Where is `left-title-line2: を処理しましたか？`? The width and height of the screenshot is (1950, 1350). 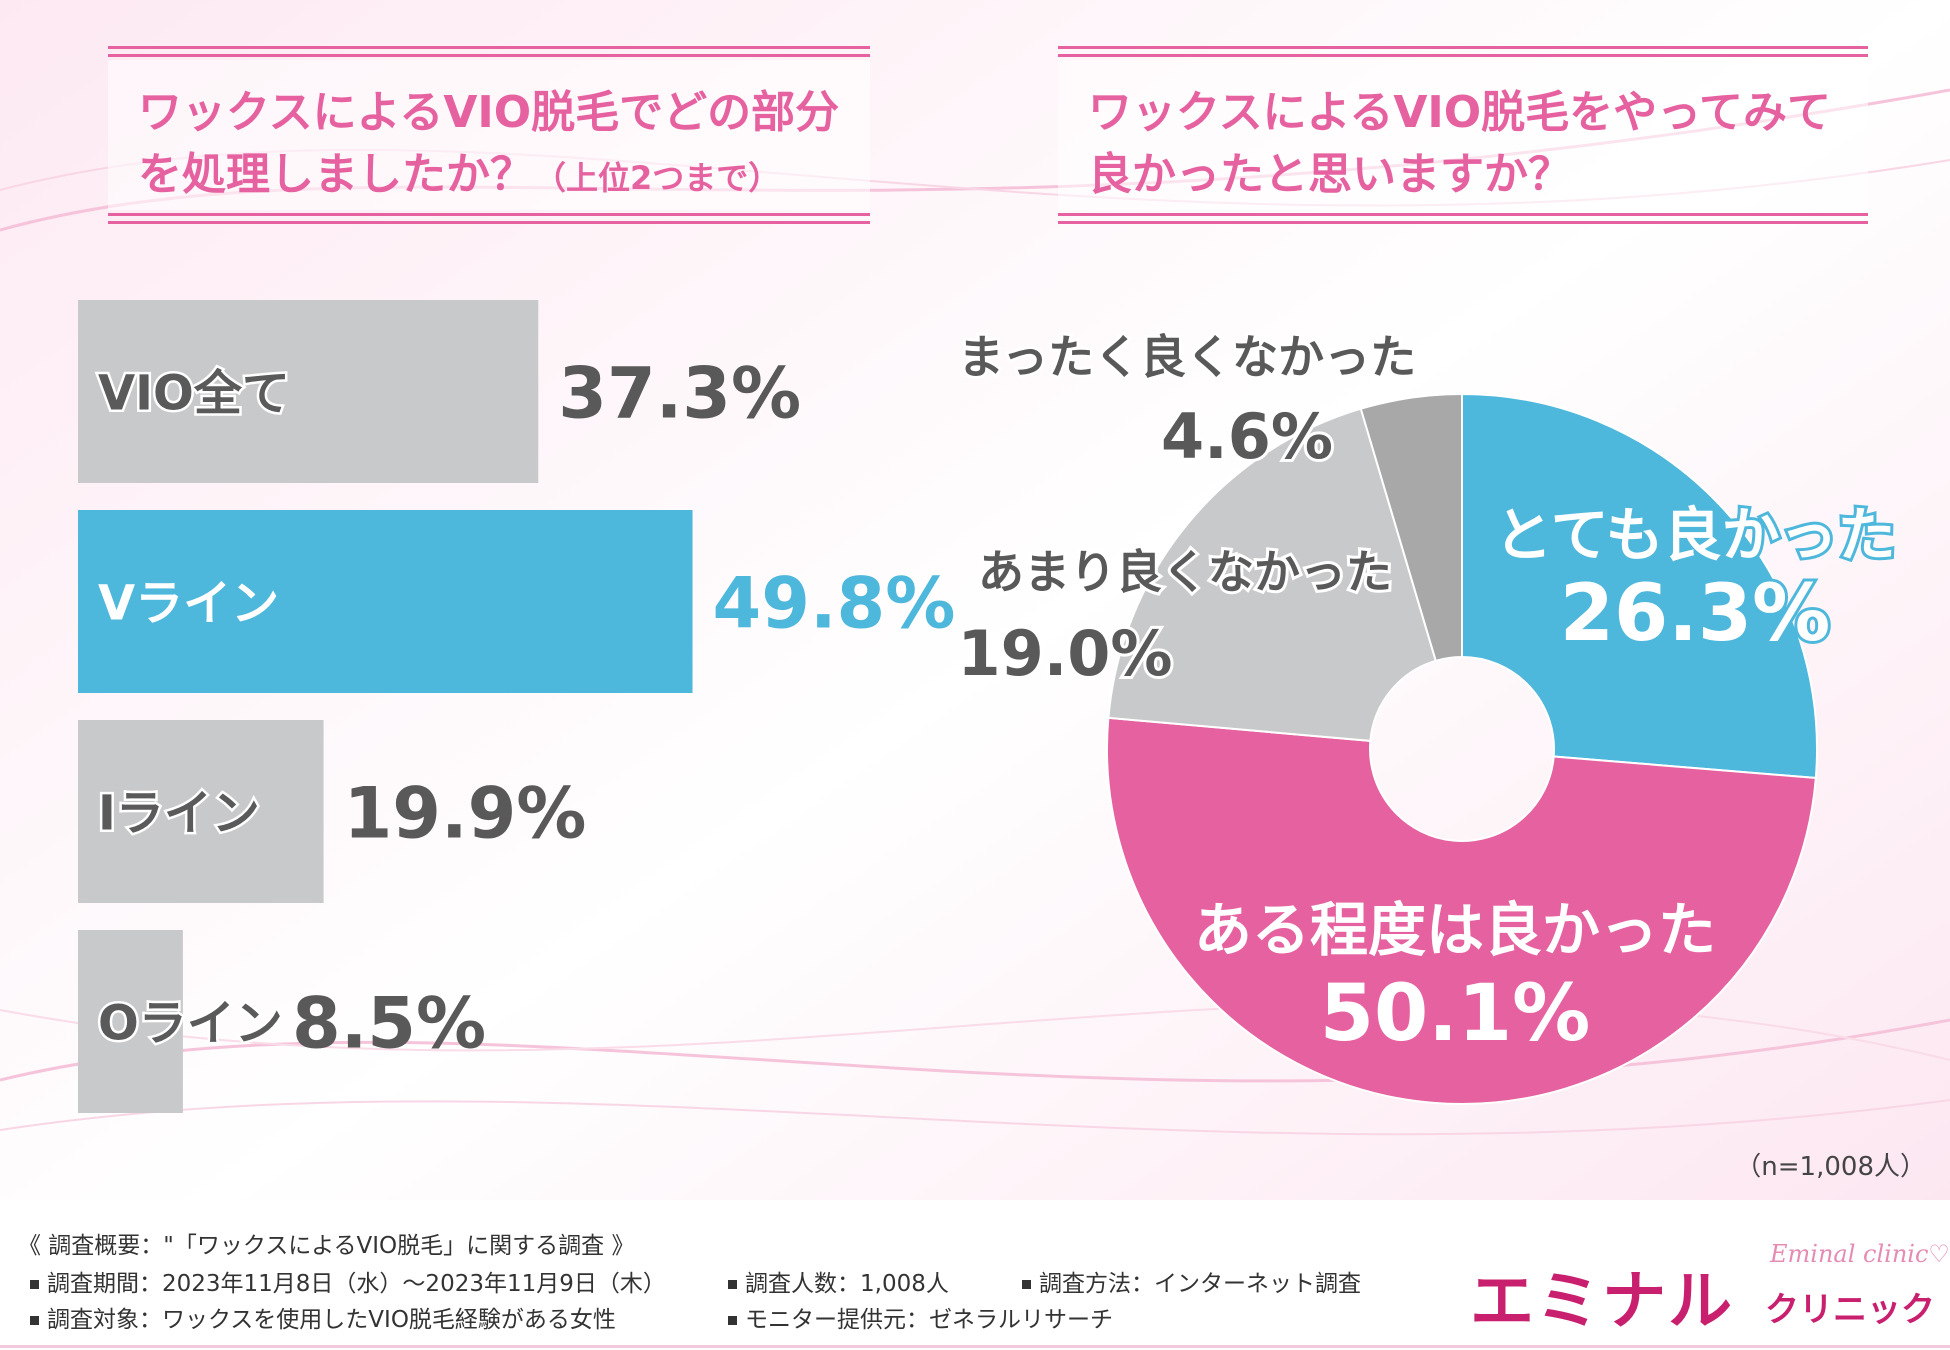 left-title-line2: を処理しましたか？ is located at coordinates (336, 174).